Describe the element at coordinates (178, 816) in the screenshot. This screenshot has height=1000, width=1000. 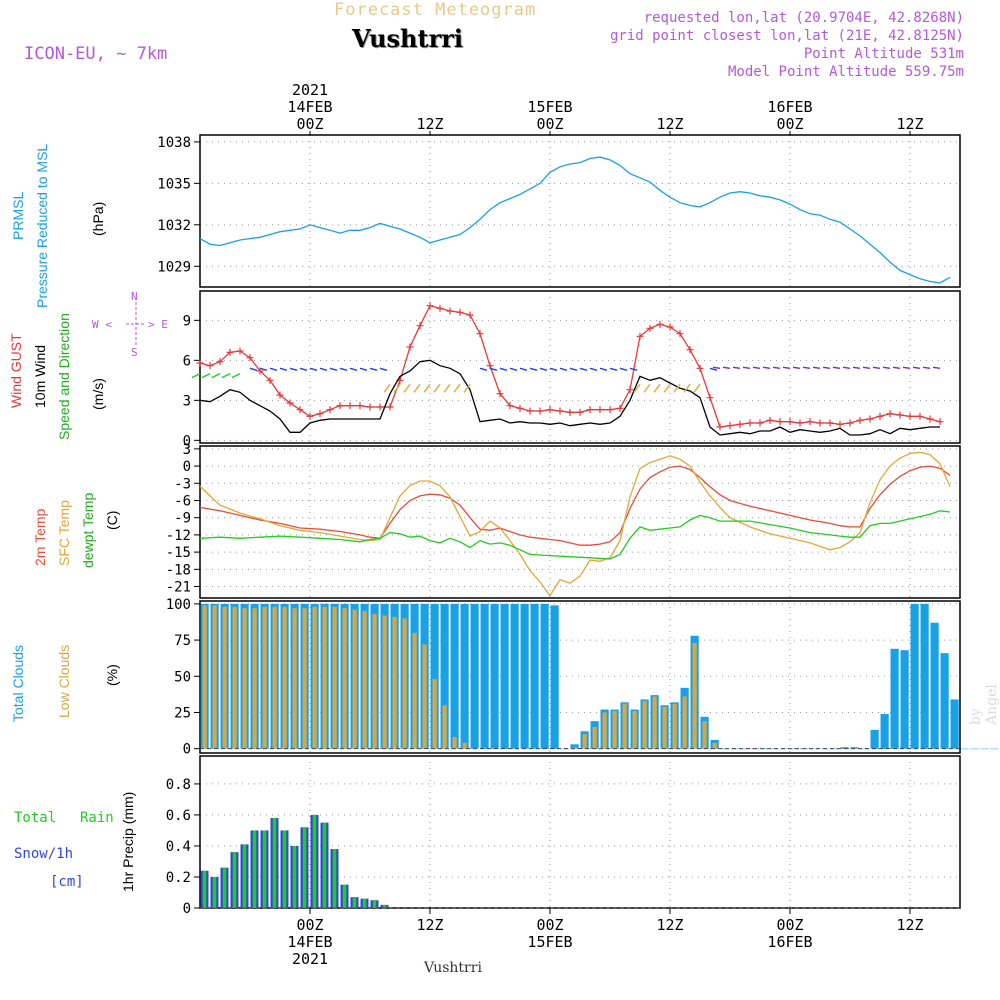
I see `ytick-label: 0.6` at that location.